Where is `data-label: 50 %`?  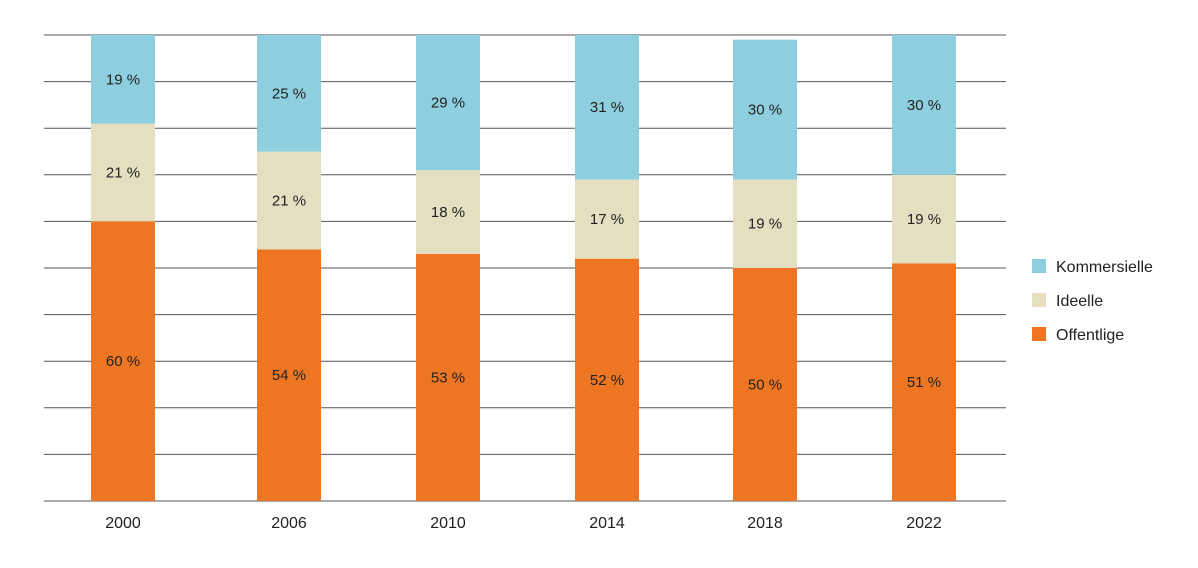
data-label: 50 % is located at coordinates (765, 385).